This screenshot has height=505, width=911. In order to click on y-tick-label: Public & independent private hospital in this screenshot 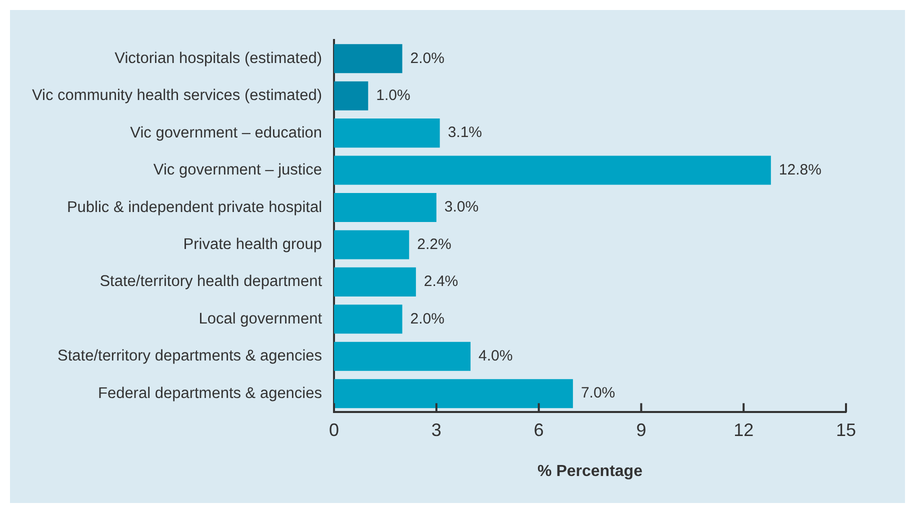, I will do `click(194, 207)`.